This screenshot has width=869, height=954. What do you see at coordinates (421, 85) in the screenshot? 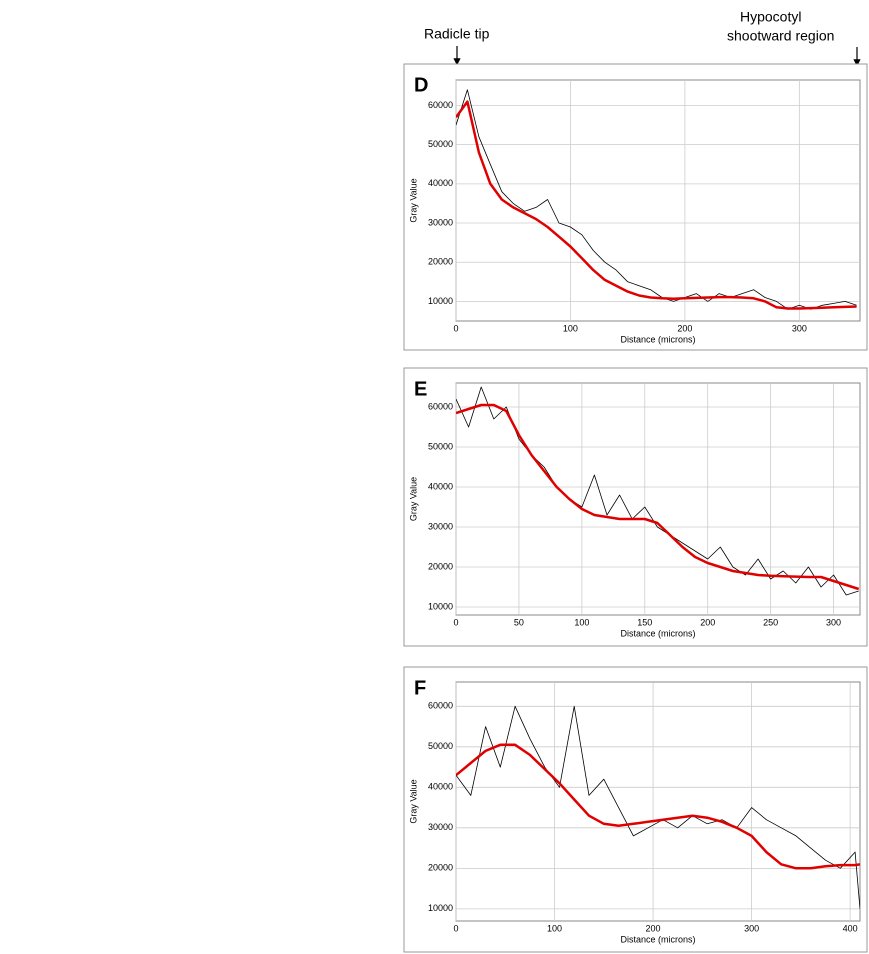
I see `panel-label: D` at bounding box center [421, 85].